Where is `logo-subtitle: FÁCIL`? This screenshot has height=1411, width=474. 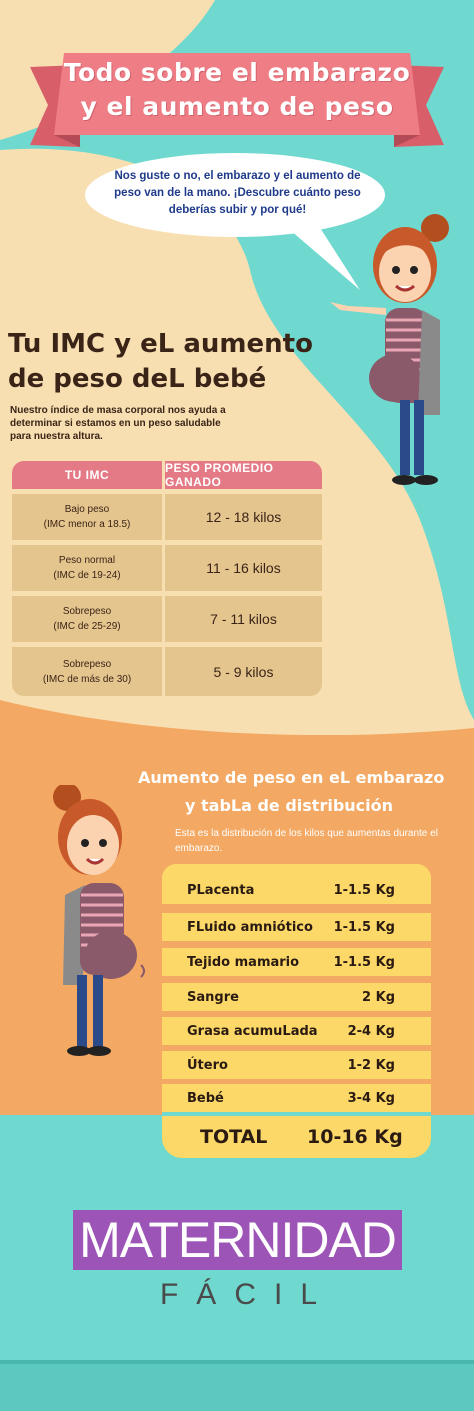
logo-subtitle: FÁCIL is located at coordinates (247, 1294).